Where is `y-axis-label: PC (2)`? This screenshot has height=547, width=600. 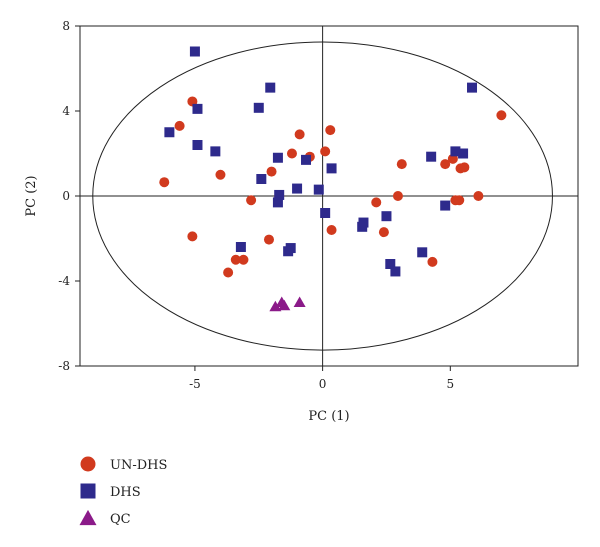 y-axis-label: PC (2) is located at coordinates (31, 195).